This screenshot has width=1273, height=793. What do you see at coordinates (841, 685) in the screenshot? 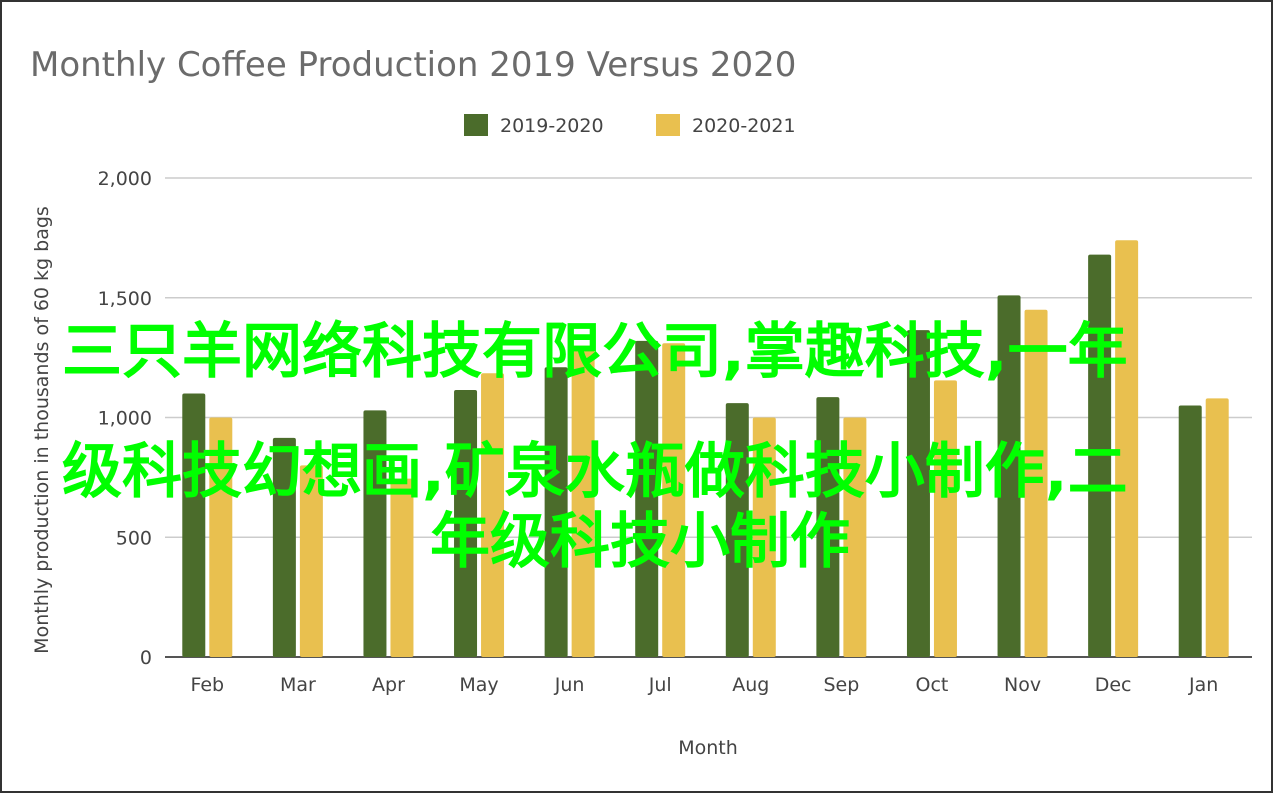
I see `x-tick-label: Sep` at bounding box center [841, 685].